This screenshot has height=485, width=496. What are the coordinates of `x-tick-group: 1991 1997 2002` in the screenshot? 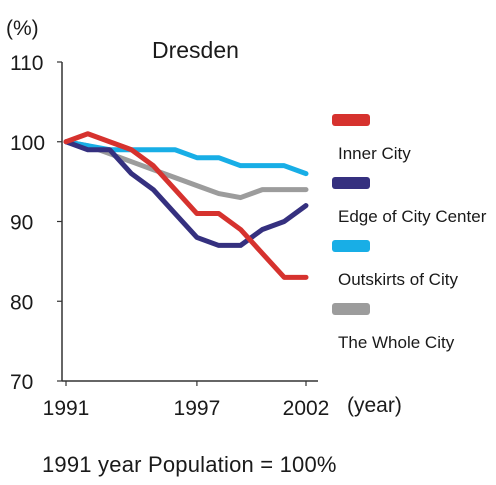 It's located at (186, 400).